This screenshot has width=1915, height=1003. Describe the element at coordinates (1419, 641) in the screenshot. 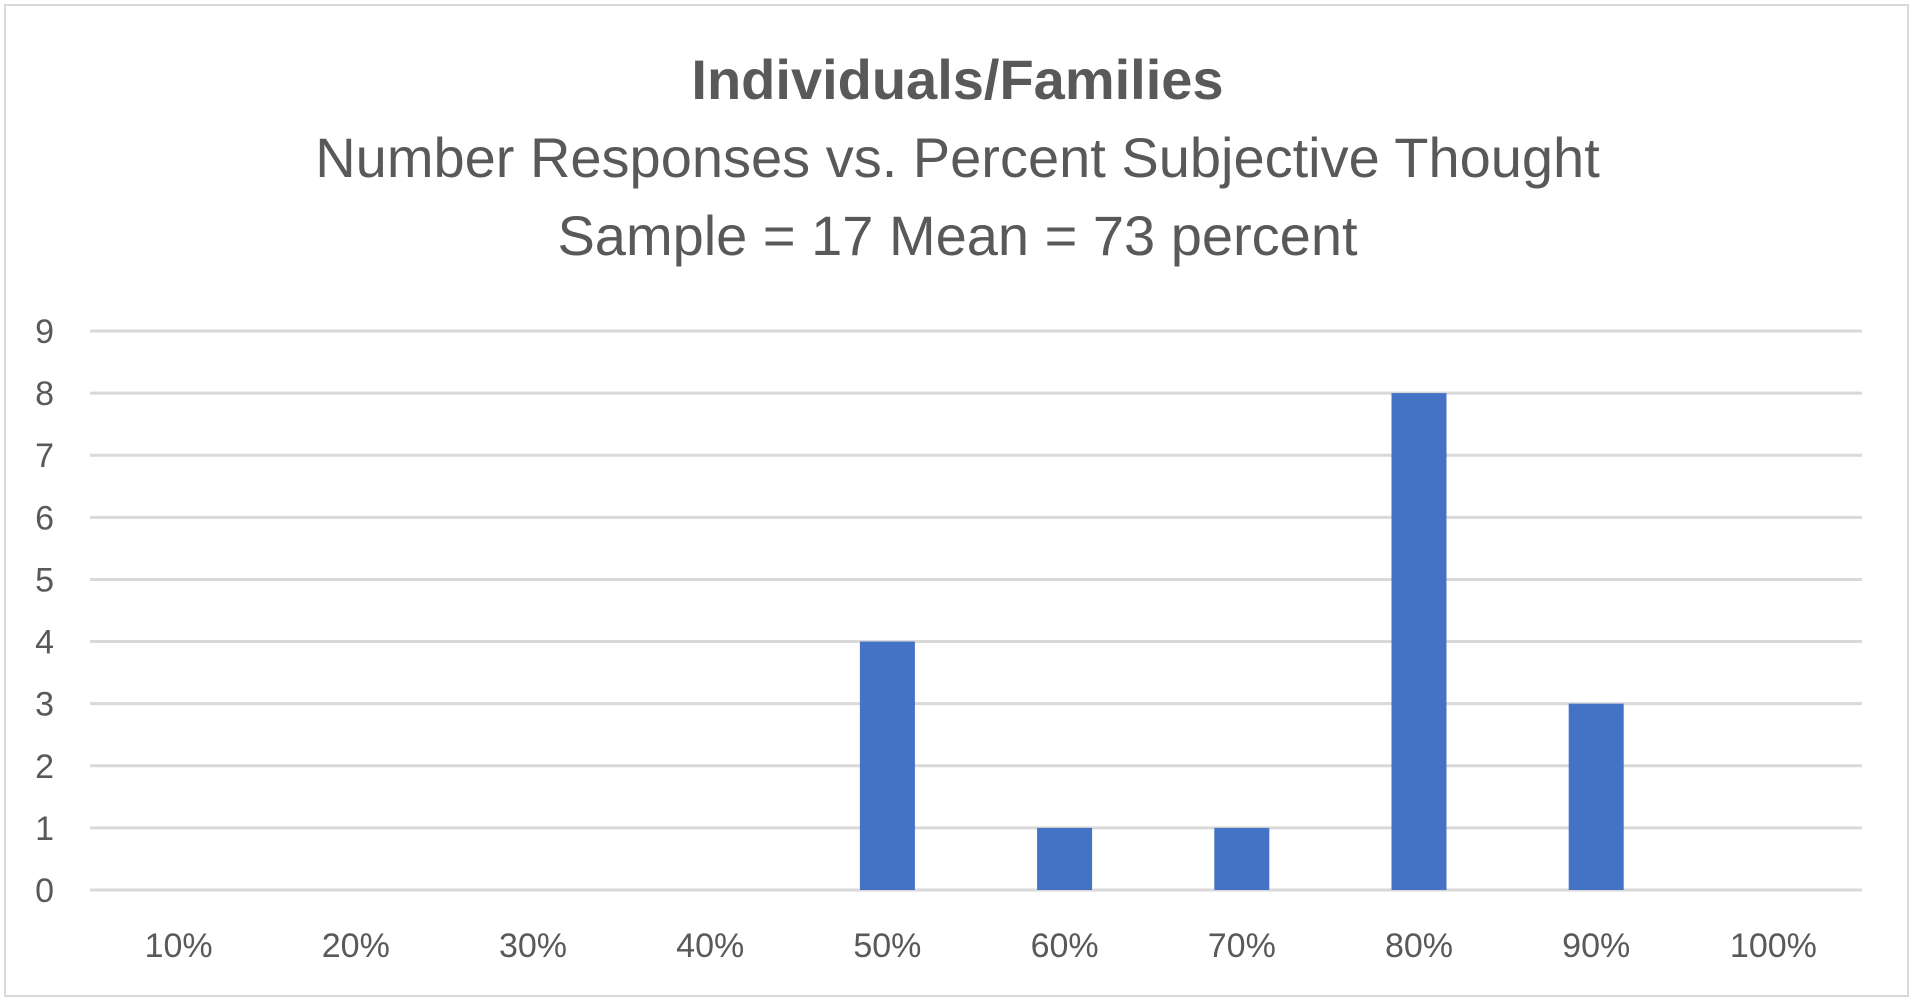

I see `bar-80pct` at that location.